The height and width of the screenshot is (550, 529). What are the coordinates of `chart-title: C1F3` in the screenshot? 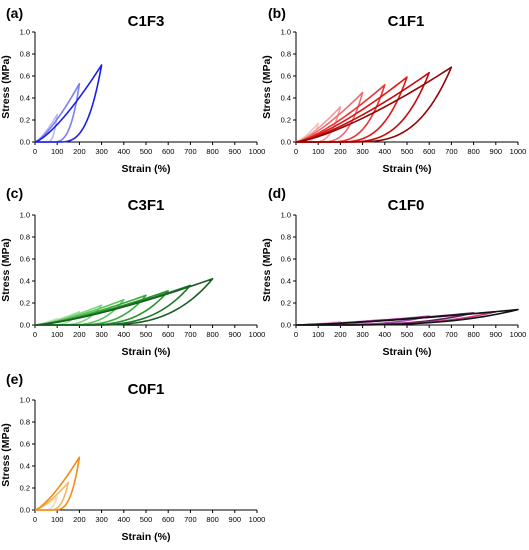 It's located at (146, 21).